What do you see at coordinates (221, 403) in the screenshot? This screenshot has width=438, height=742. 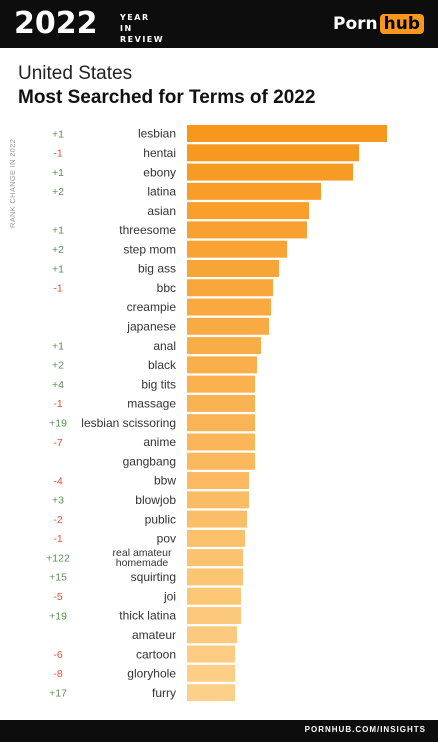 I see `bar-massage` at bounding box center [221, 403].